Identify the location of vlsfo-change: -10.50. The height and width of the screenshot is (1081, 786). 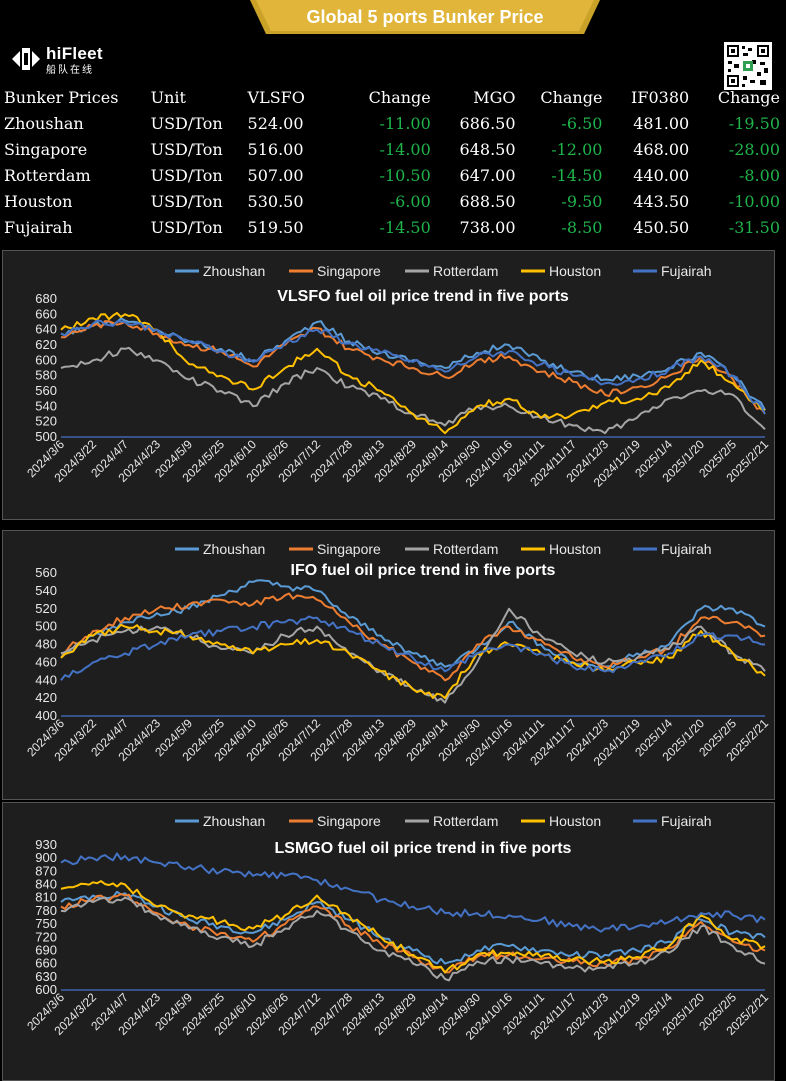
(405, 175).